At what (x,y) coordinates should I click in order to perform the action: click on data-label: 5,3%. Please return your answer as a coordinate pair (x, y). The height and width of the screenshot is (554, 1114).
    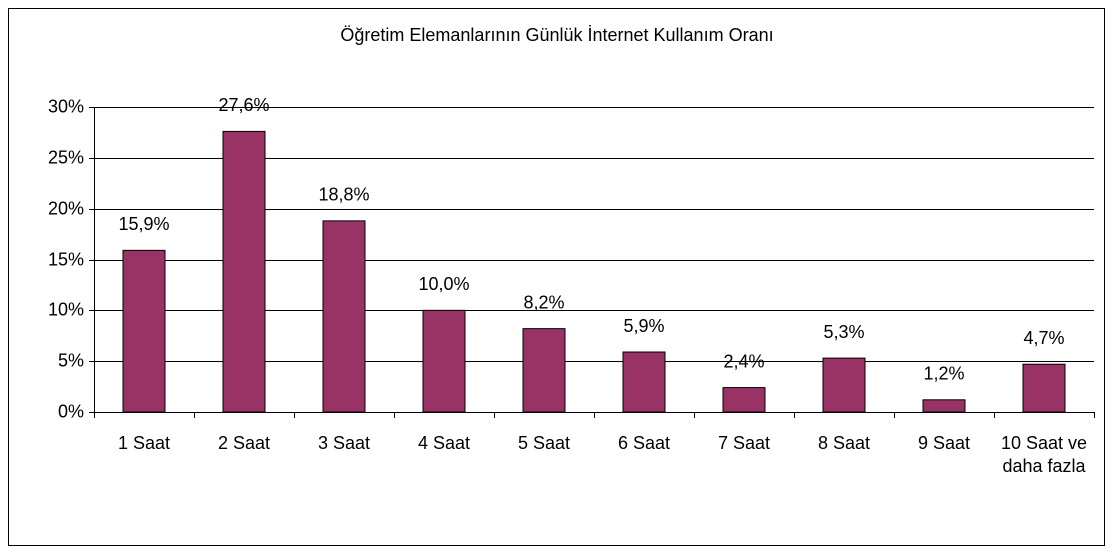
    Looking at the image, I should click on (843, 332).